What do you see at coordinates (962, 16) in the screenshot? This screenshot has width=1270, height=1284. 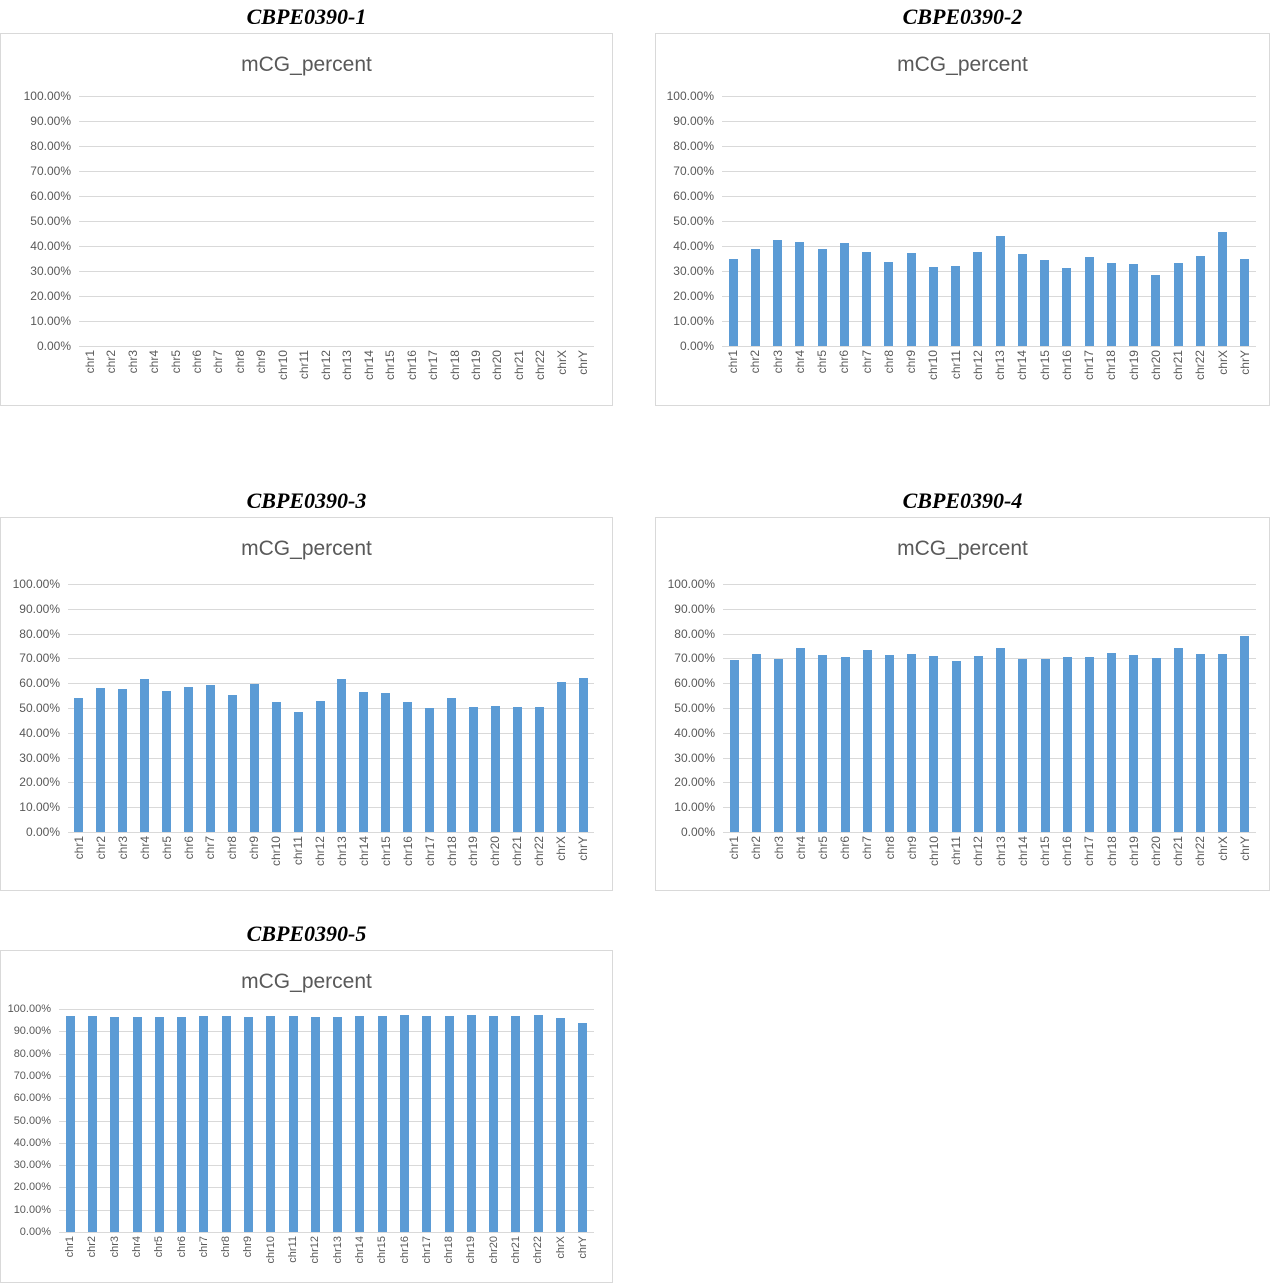 I see `chart-title: CBPE0390-2` at bounding box center [962, 16].